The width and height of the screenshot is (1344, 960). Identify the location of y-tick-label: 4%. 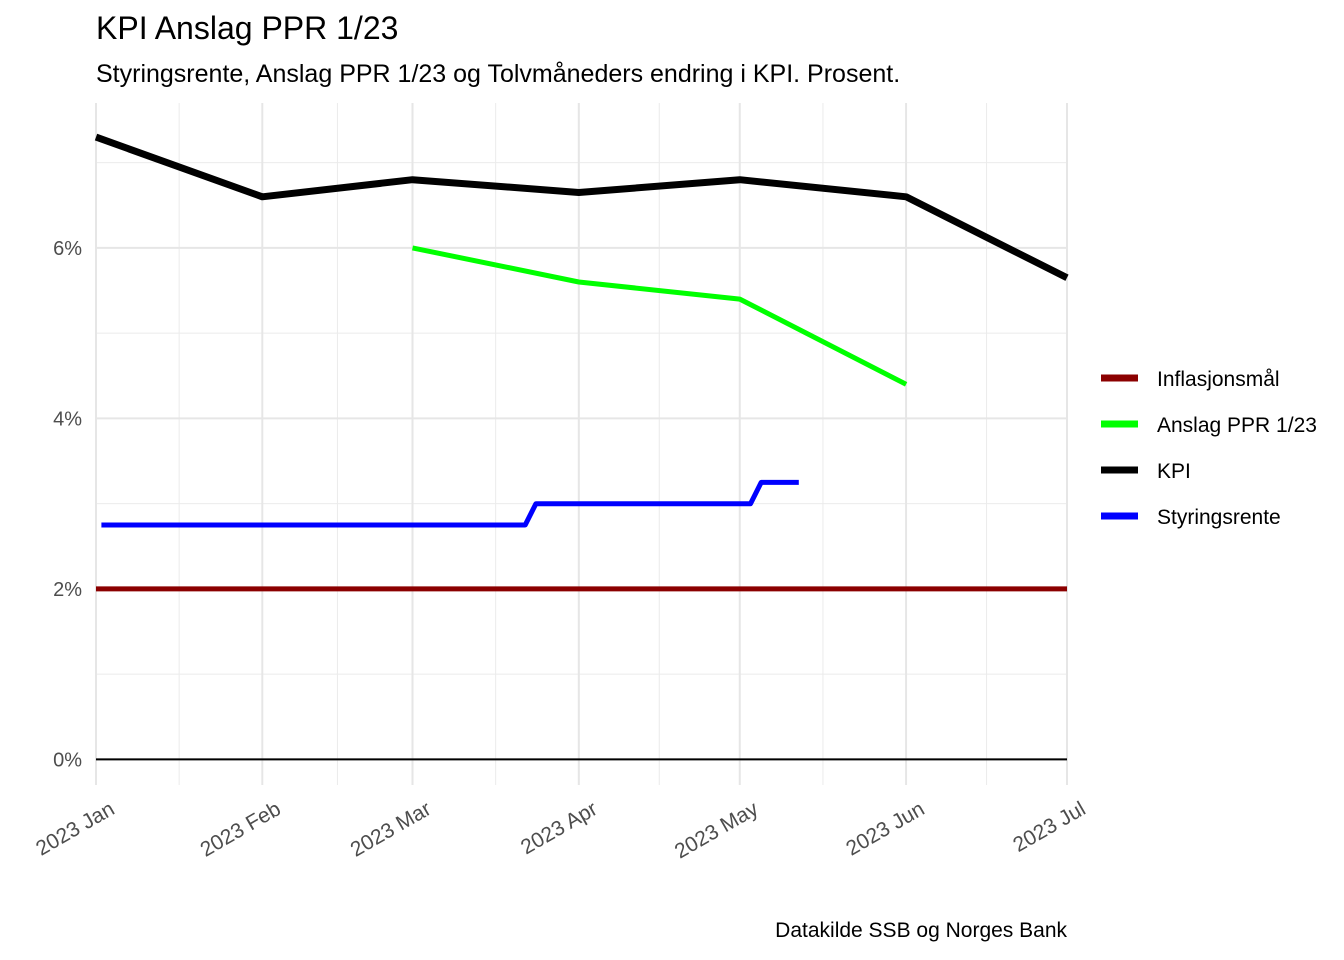
(67, 419).